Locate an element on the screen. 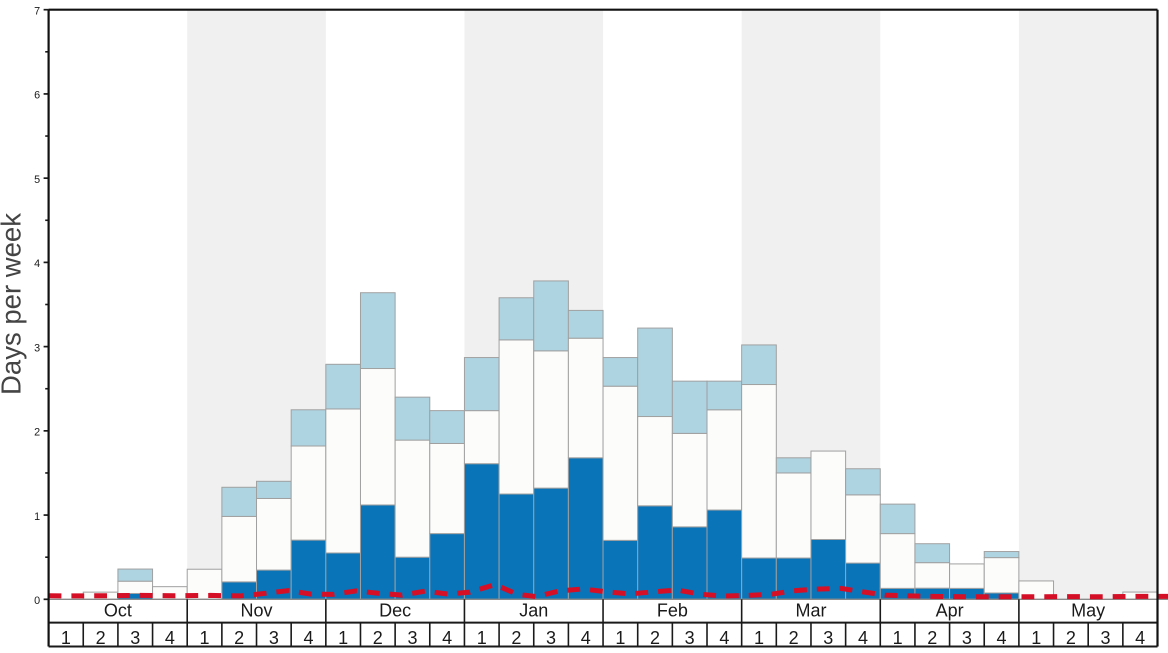 This screenshot has width=1168, height=653. svg-text: 7 is located at coordinates (37, 11).